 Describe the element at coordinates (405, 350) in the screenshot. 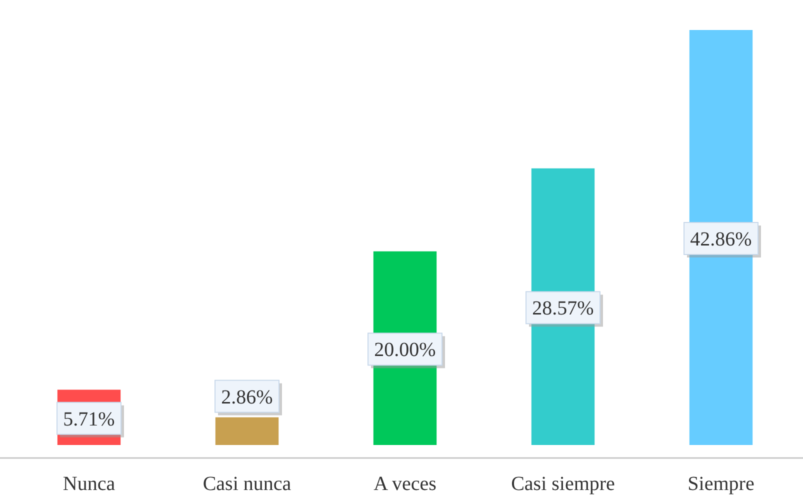

I see `data-label: 20.00%` at that location.